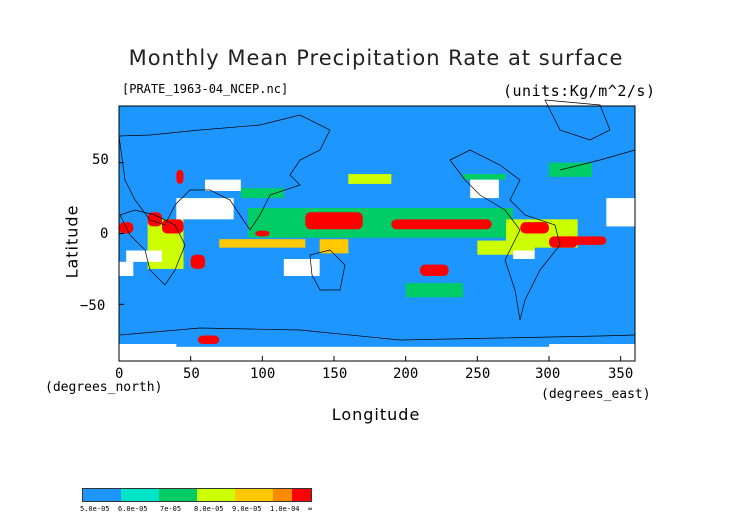 This screenshot has height=532, width=752. Describe the element at coordinates (104, 234) in the screenshot. I see `y-tick-label: 0` at that location.